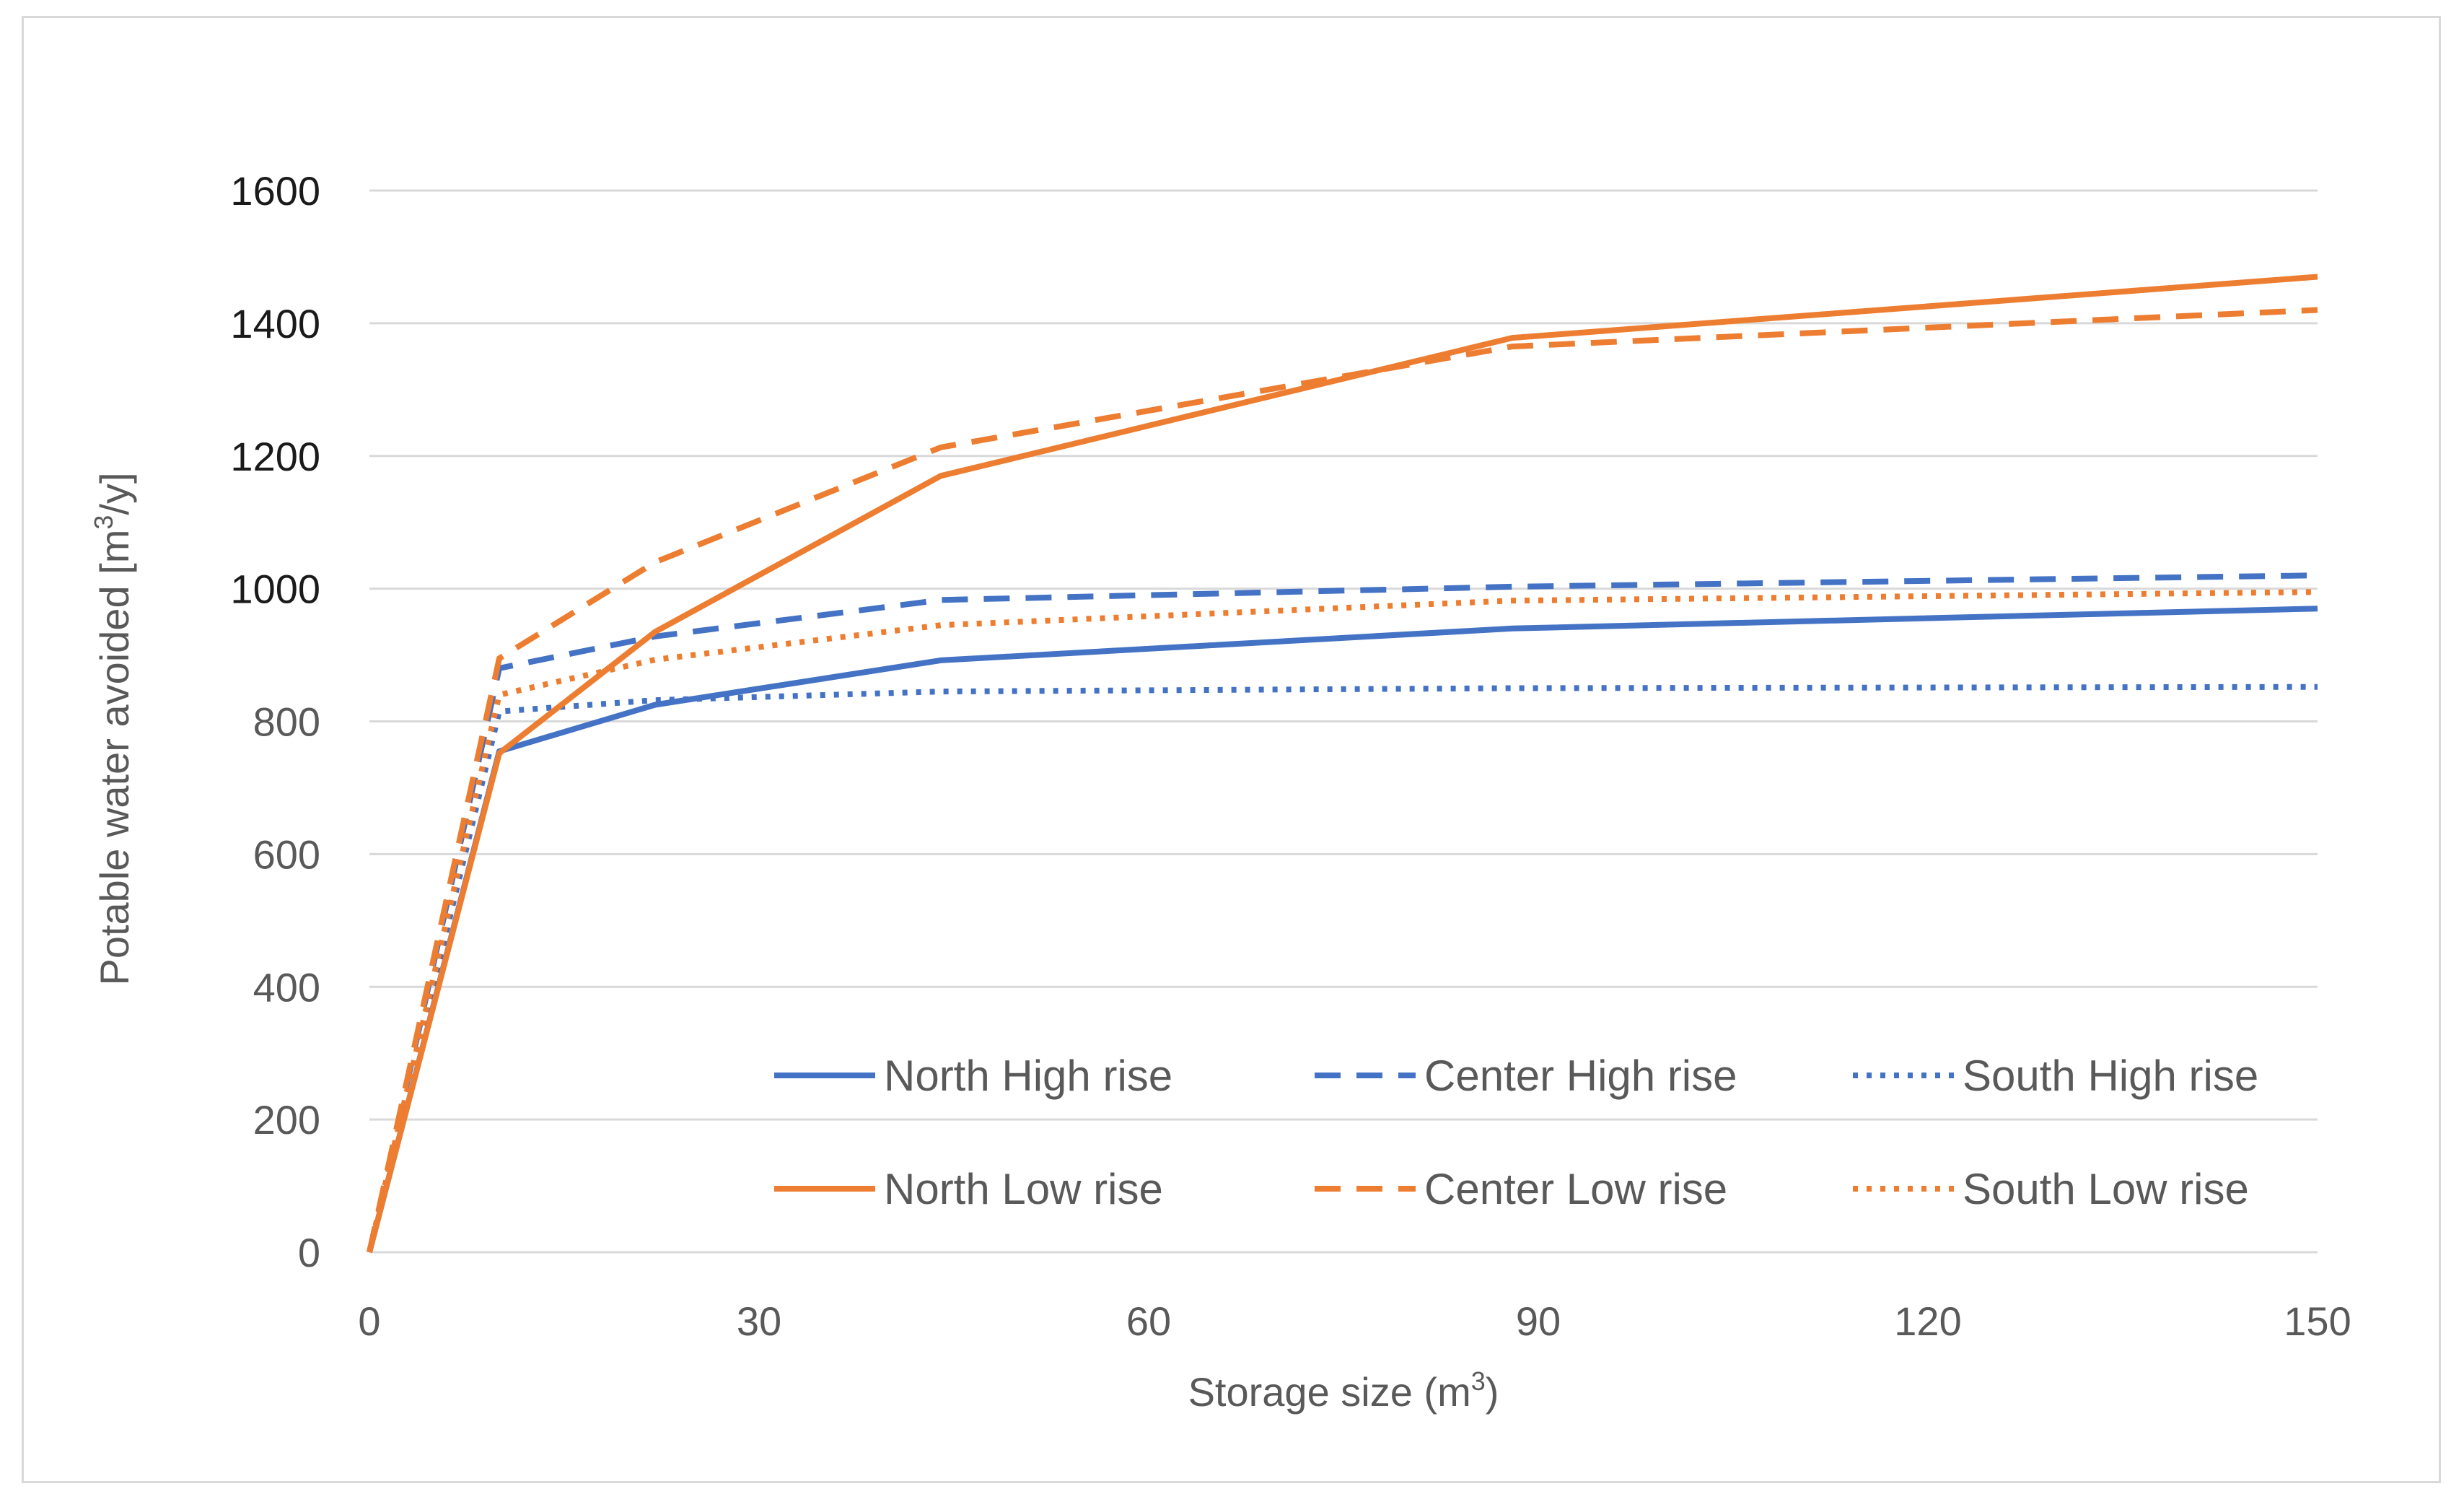 The width and height of the screenshot is (2464, 1507). I want to click on y-tick-label-1200: 1200, so click(275, 457).